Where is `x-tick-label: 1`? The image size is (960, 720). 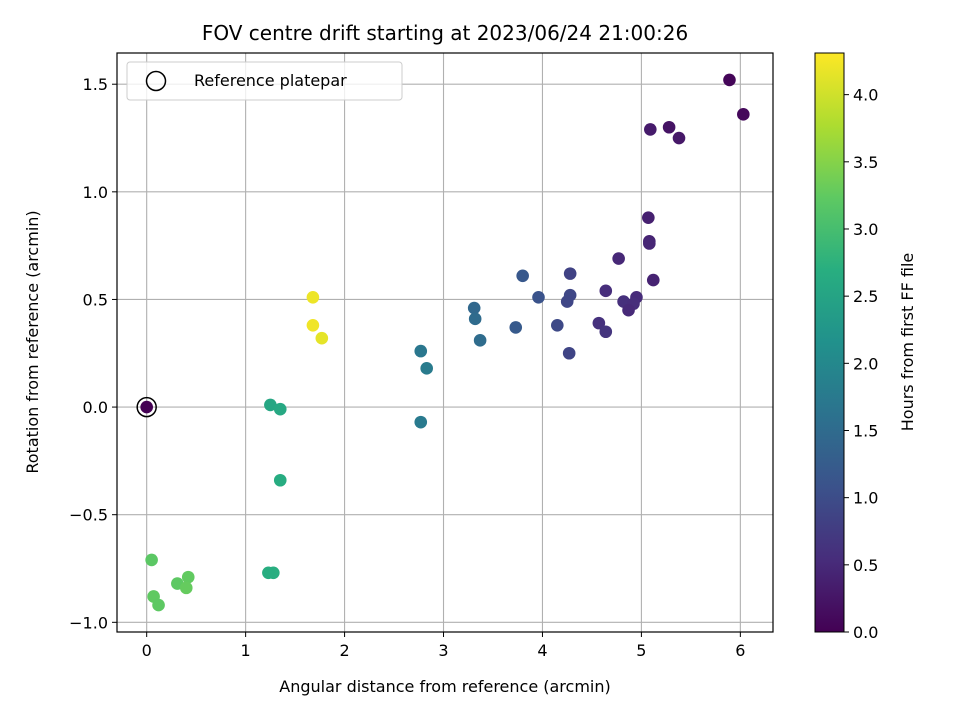
x-tick-label: 1 is located at coordinates (246, 650).